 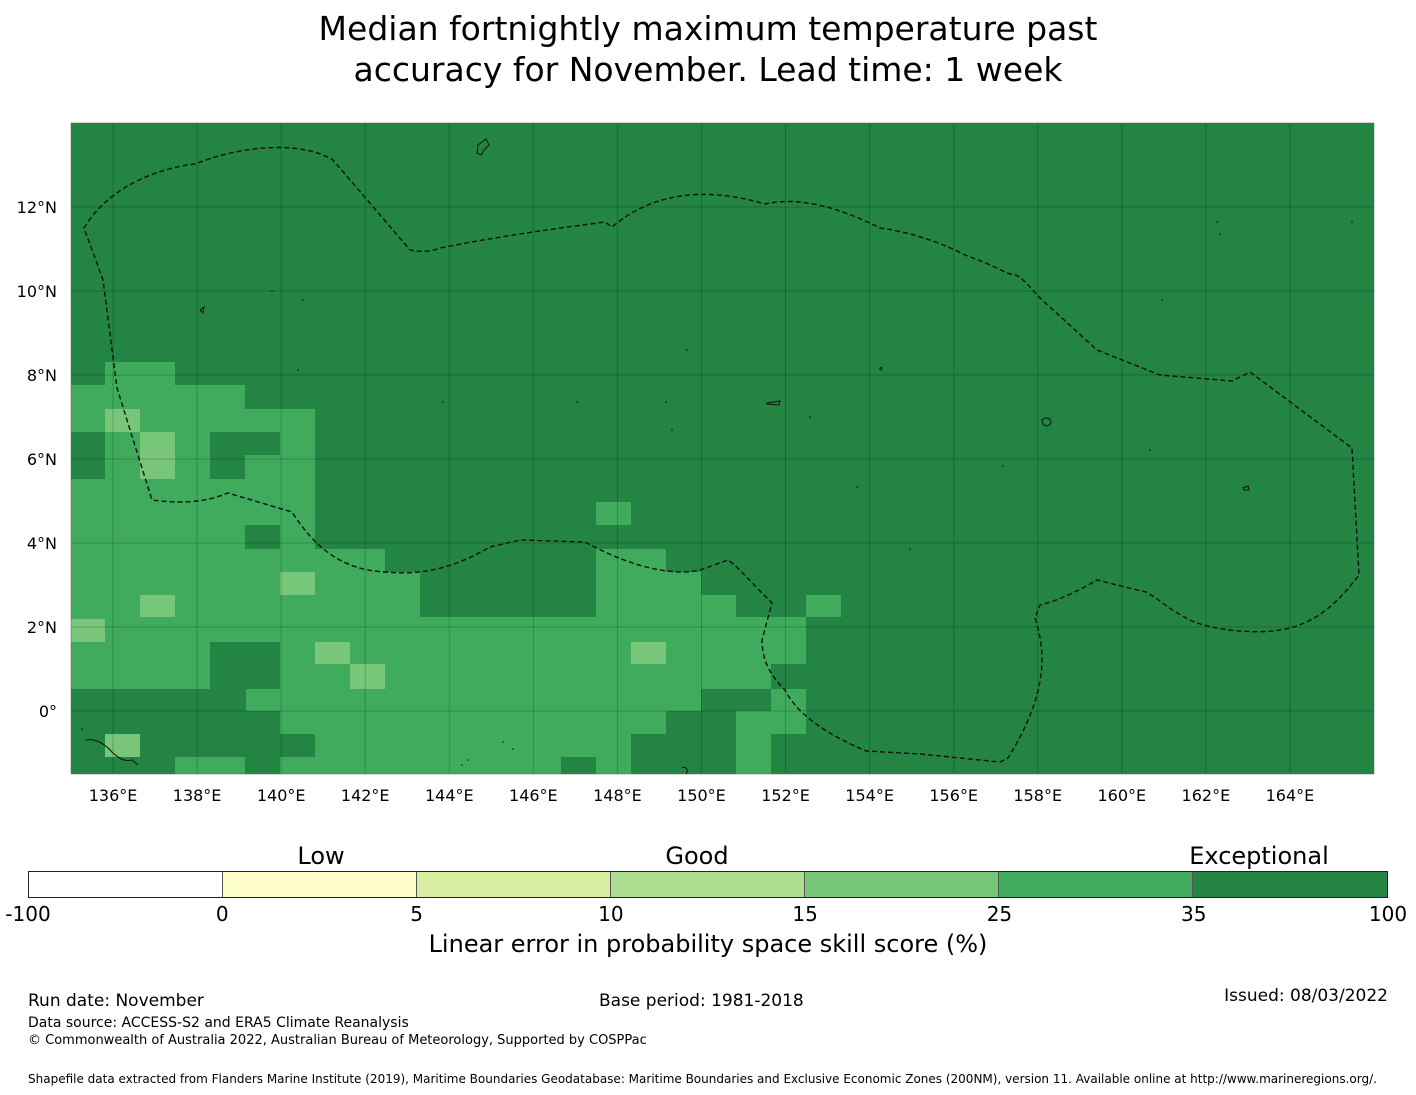 What do you see at coordinates (197, 795) in the screenshot?
I see `lon-tick-label: 138°E` at bounding box center [197, 795].